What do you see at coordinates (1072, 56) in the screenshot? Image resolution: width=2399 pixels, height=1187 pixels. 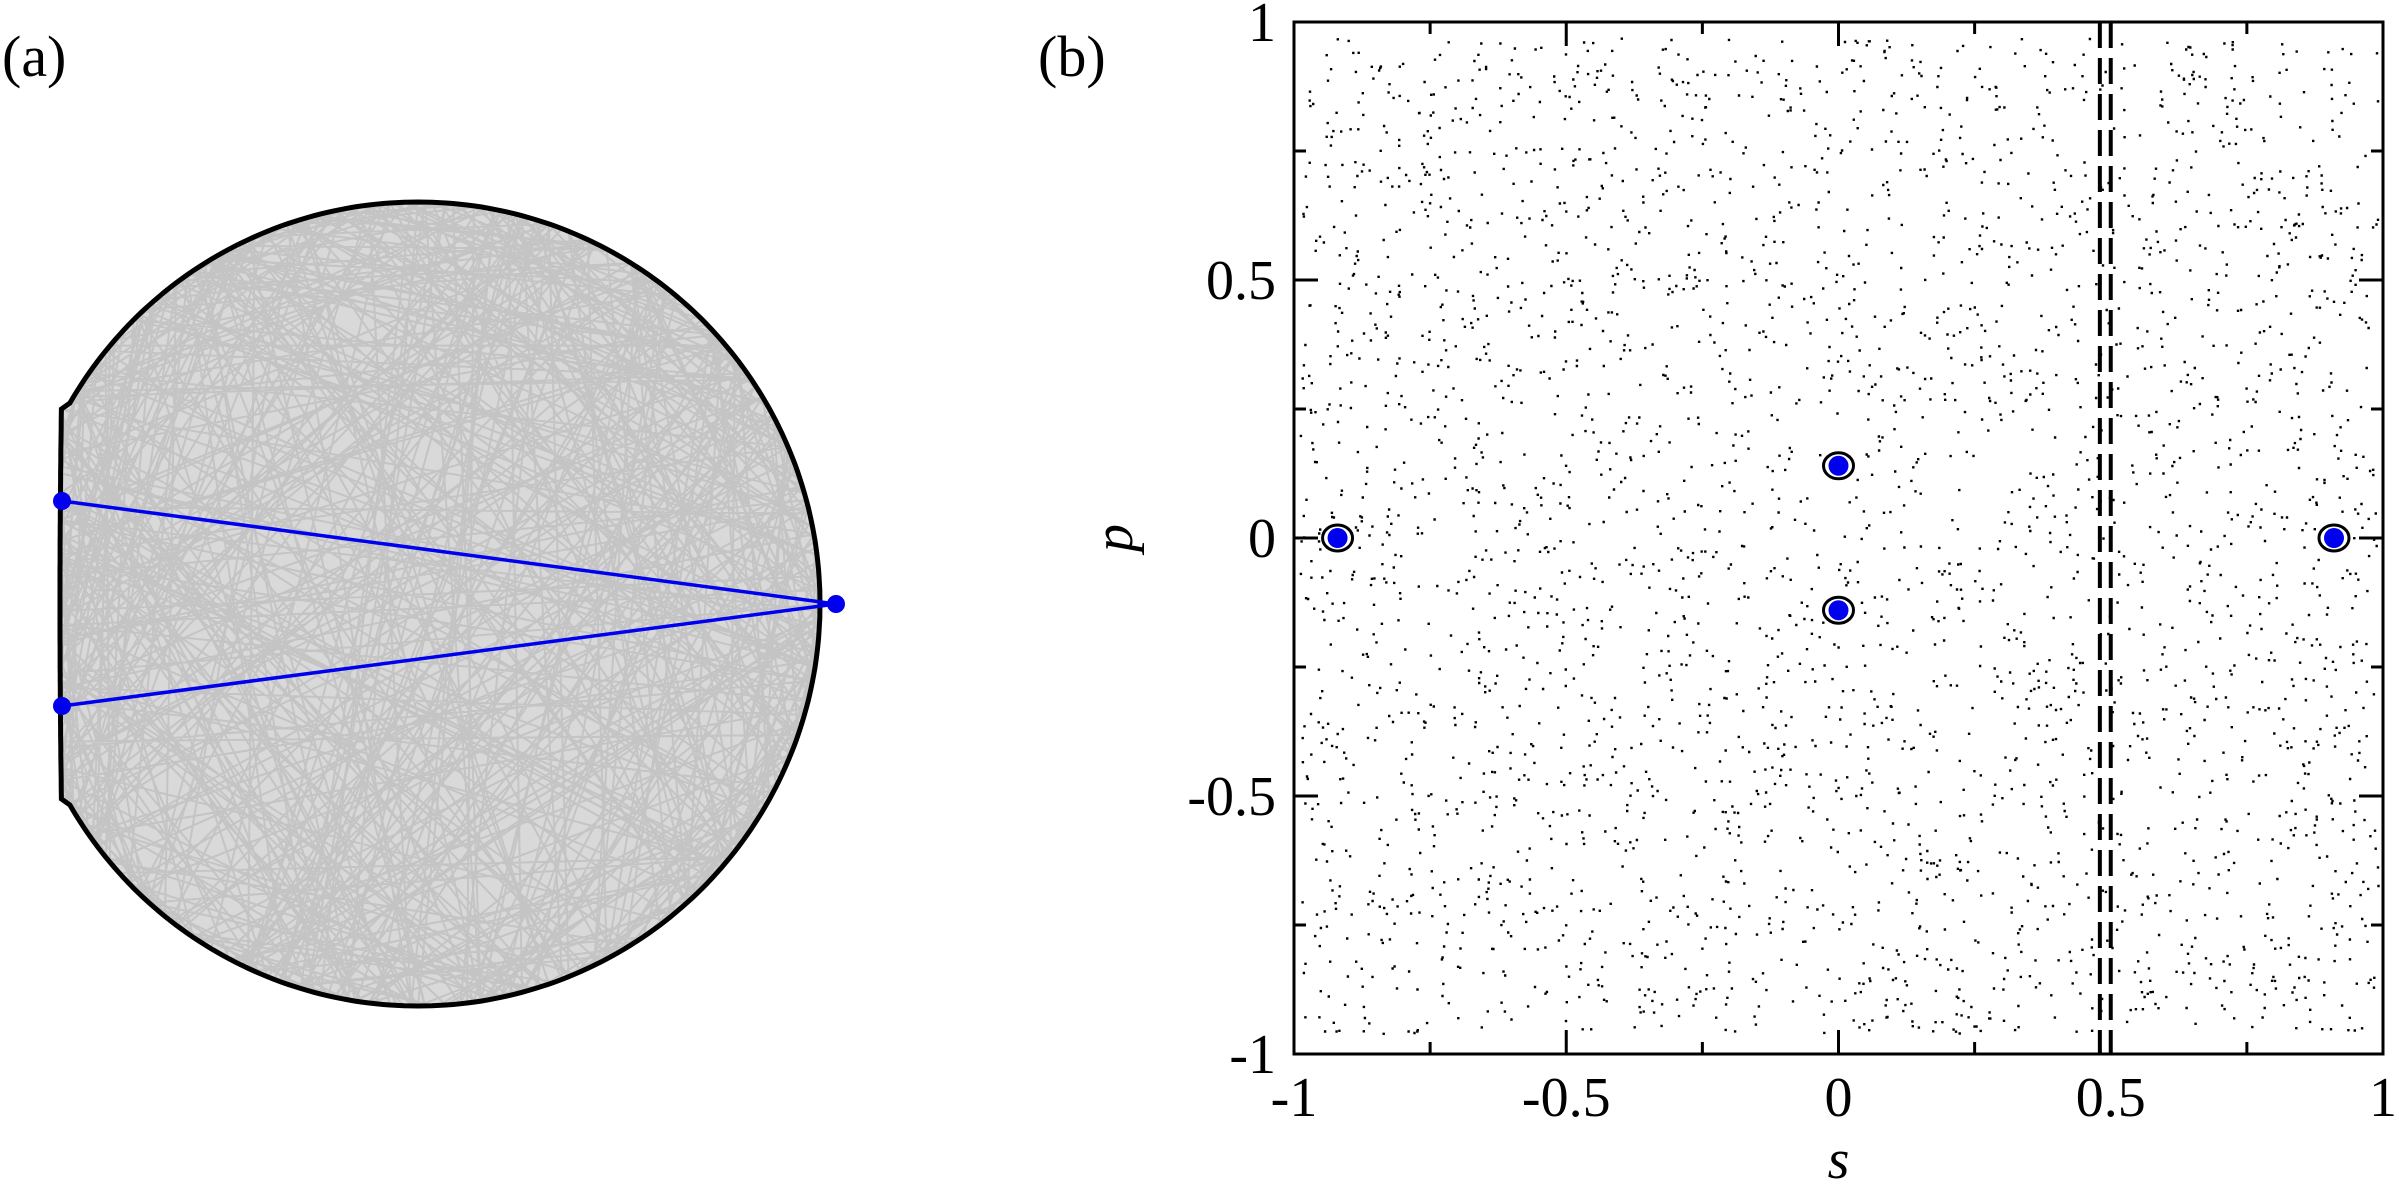 I see `panel-b-label: (b)` at bounding box center [1072, 56].